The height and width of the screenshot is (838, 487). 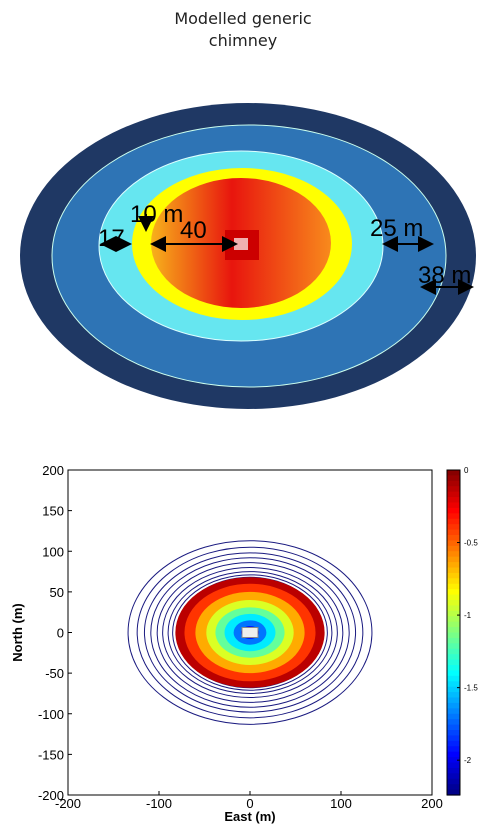 What do you see at coordinates (444, 275) in the screenshot?
I see `label: 38 m` at bounding box center [444, 275].